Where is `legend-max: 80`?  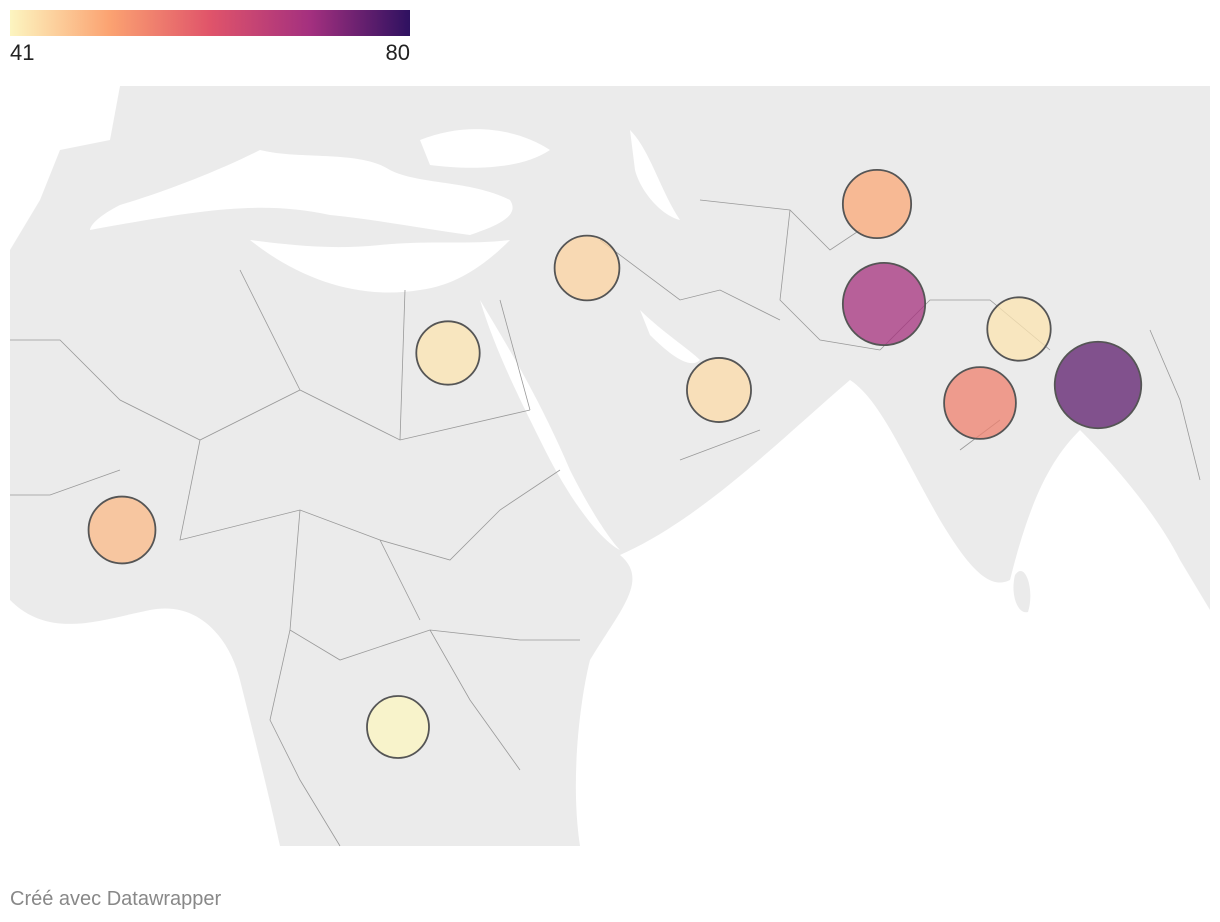 legend-max: 80 is located at coordinates (398, 52).